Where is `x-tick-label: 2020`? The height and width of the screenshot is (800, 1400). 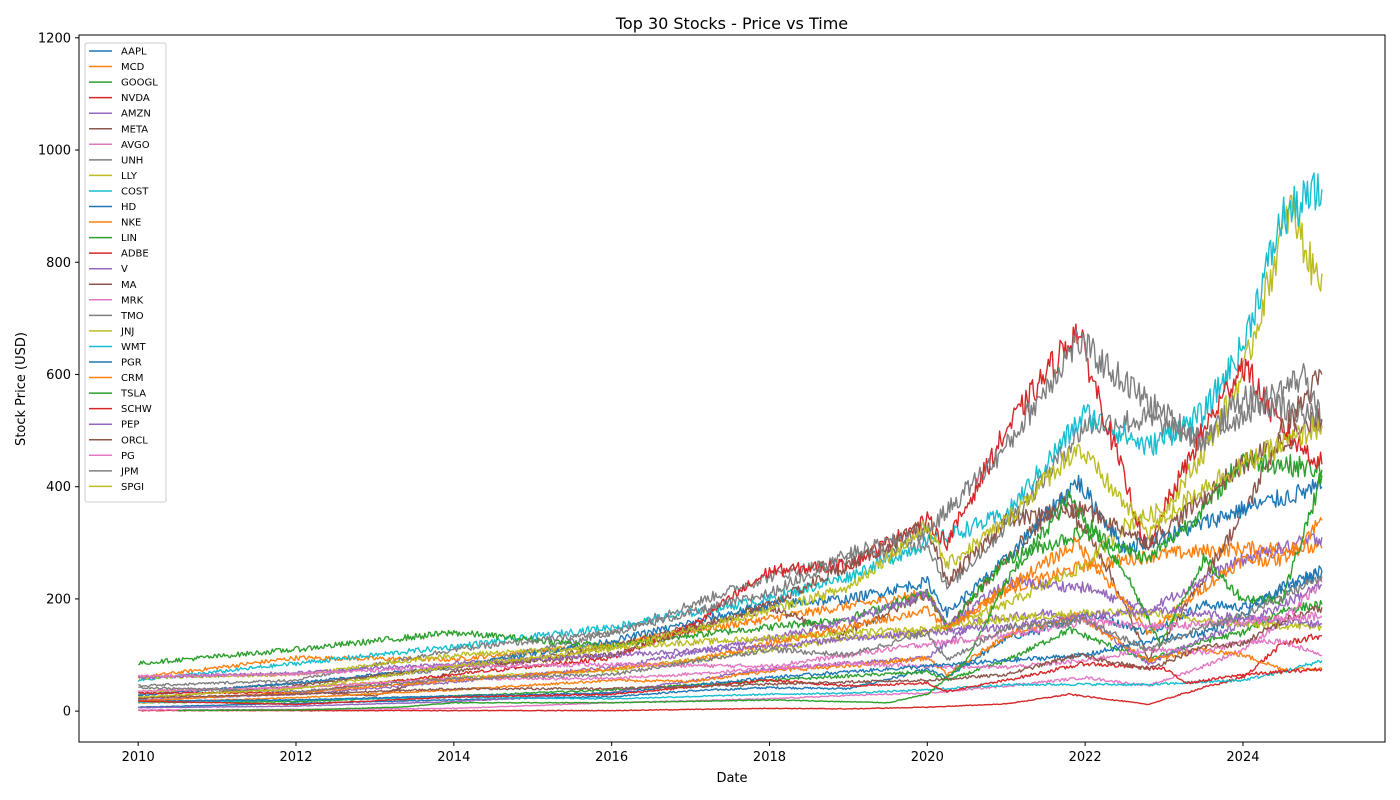
x-tick-label: 2020 is located at coordinates (927, 757).